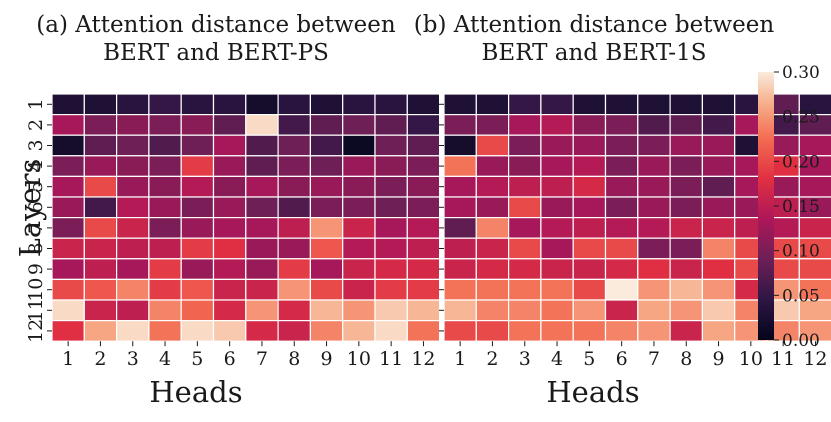  I want to click on cell-p0-r10-c6, so click(229, 289).